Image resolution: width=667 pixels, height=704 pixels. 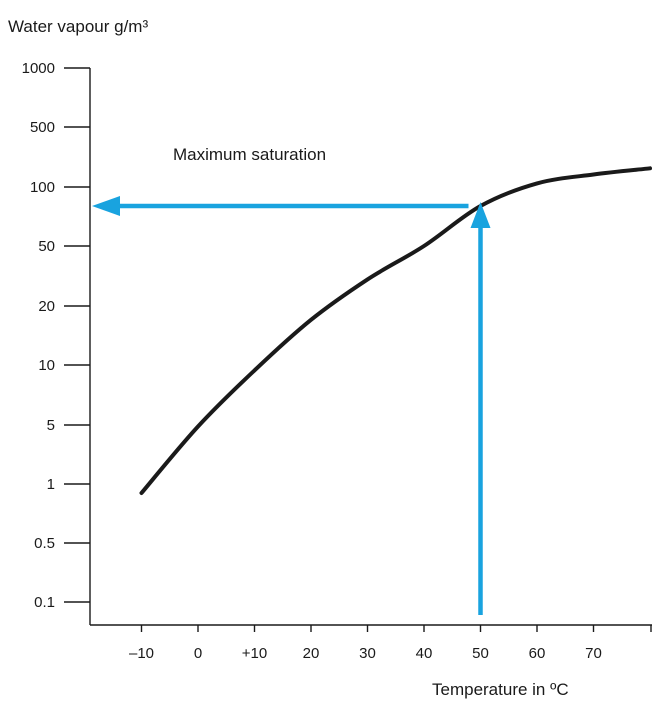 What do you see at coordinates (141, 653) in the screenshot?
I see `x-tick-label: –10` at bounding box center [141, 653].